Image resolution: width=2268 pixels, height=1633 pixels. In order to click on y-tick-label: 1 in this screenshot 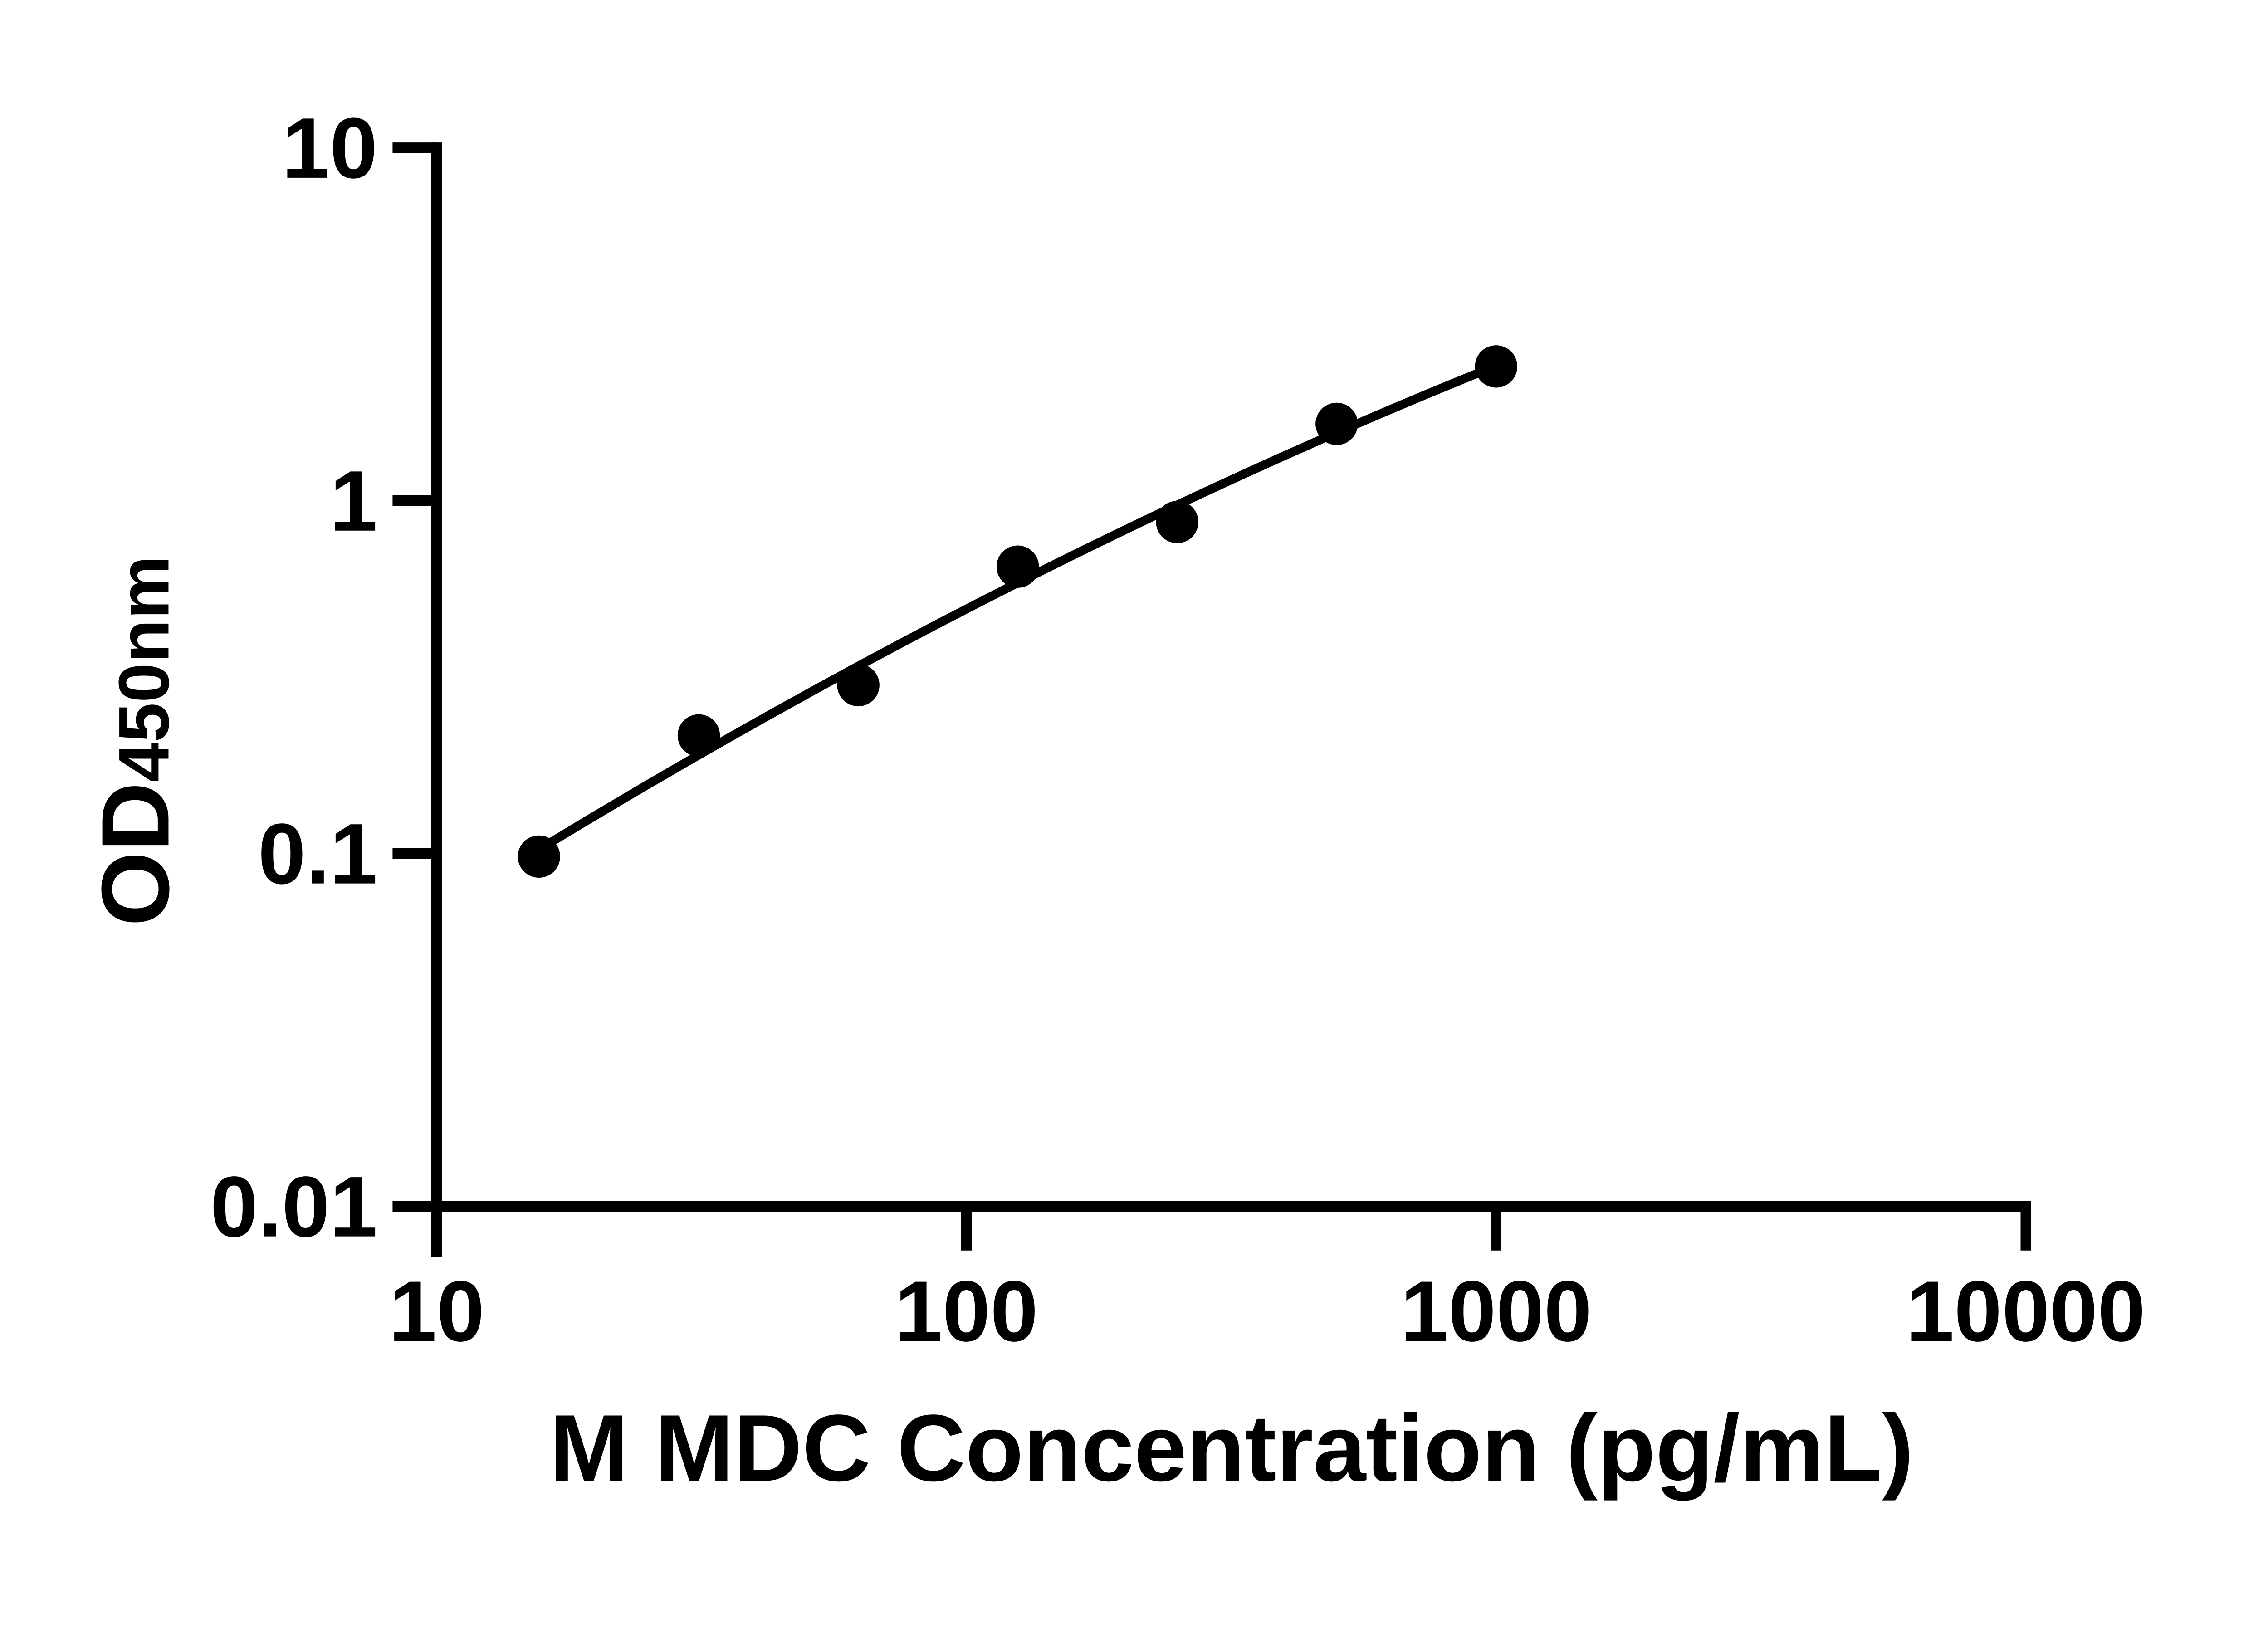, I will do `click(353, 501)`.